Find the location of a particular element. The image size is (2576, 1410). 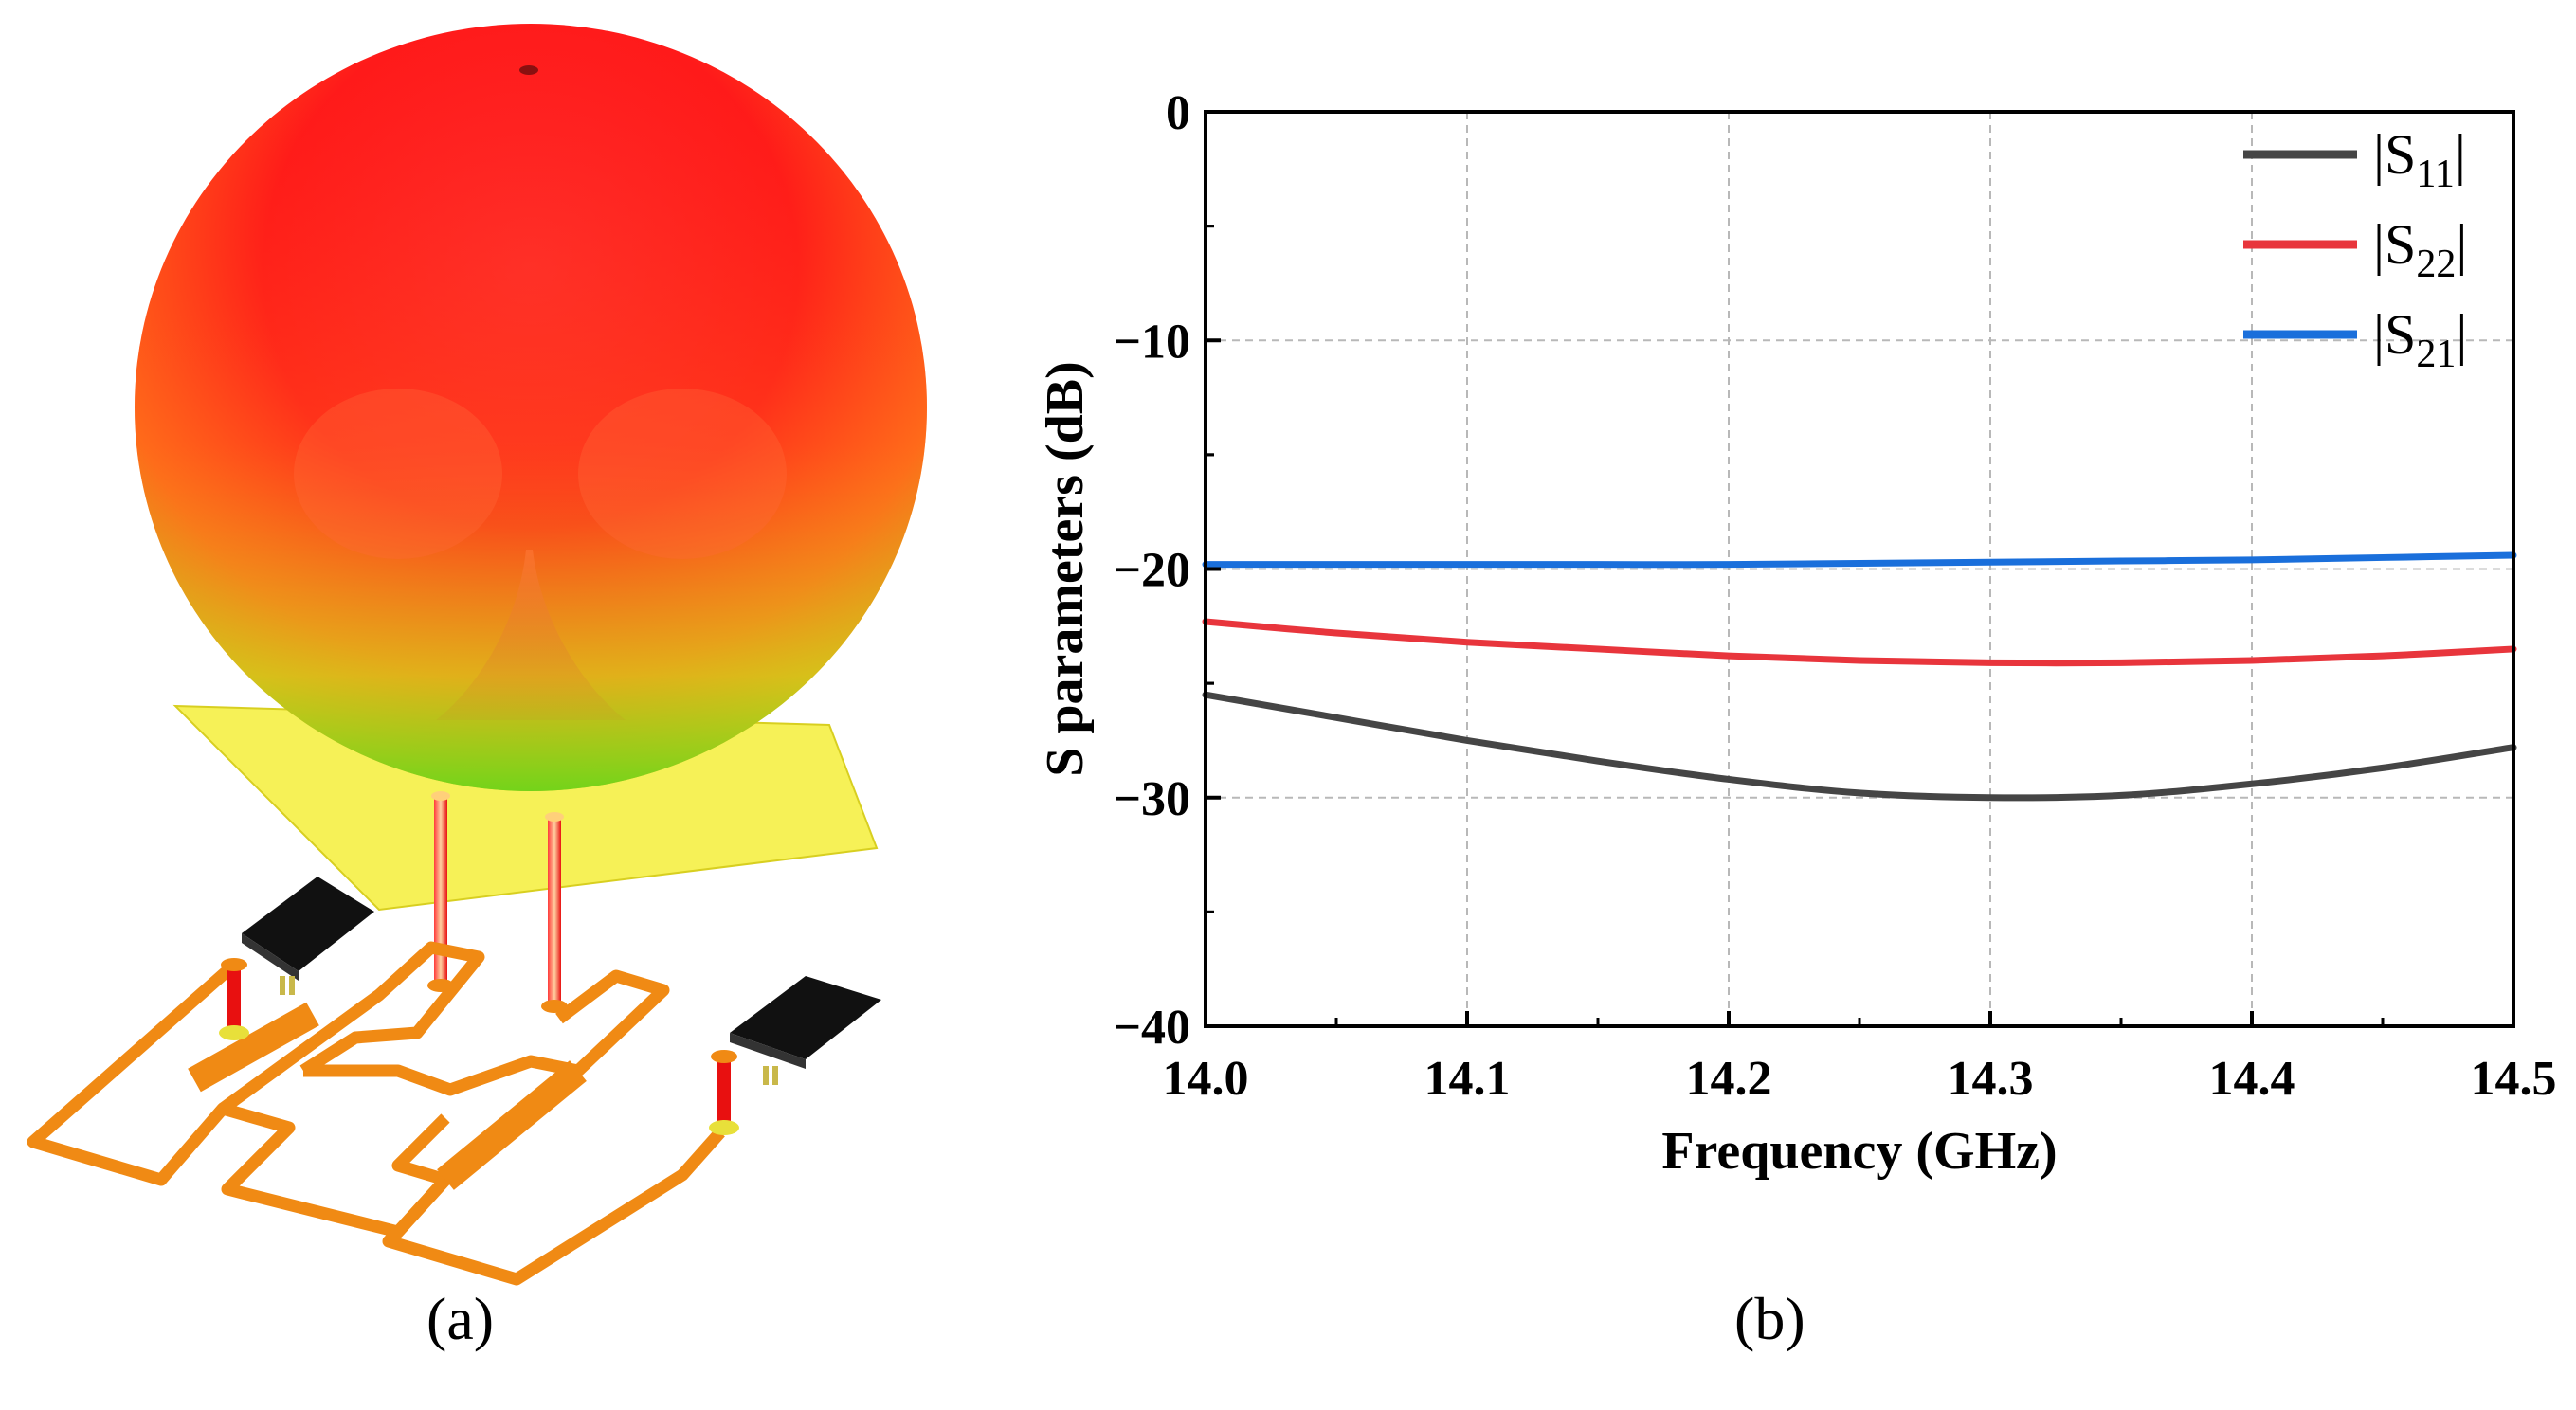

y-tick-label: −20 is located at coordinates (1151, 571).